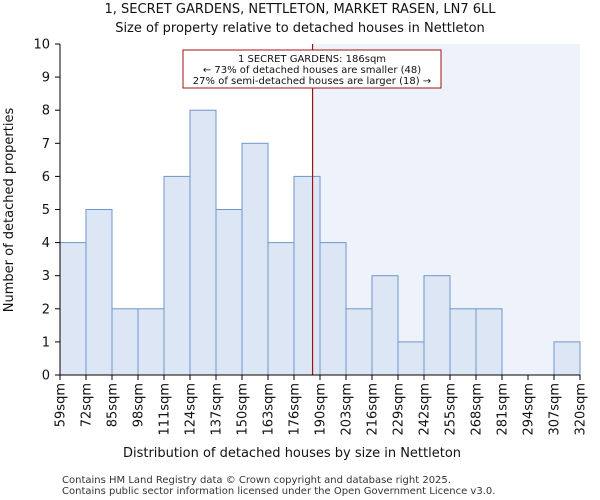 The height and width of the screenshot is (500, 600). Describe the element at coordinates (165, 409) in the screenshot. I see `x-tick-label-111sqm: 111sqm` at that location.